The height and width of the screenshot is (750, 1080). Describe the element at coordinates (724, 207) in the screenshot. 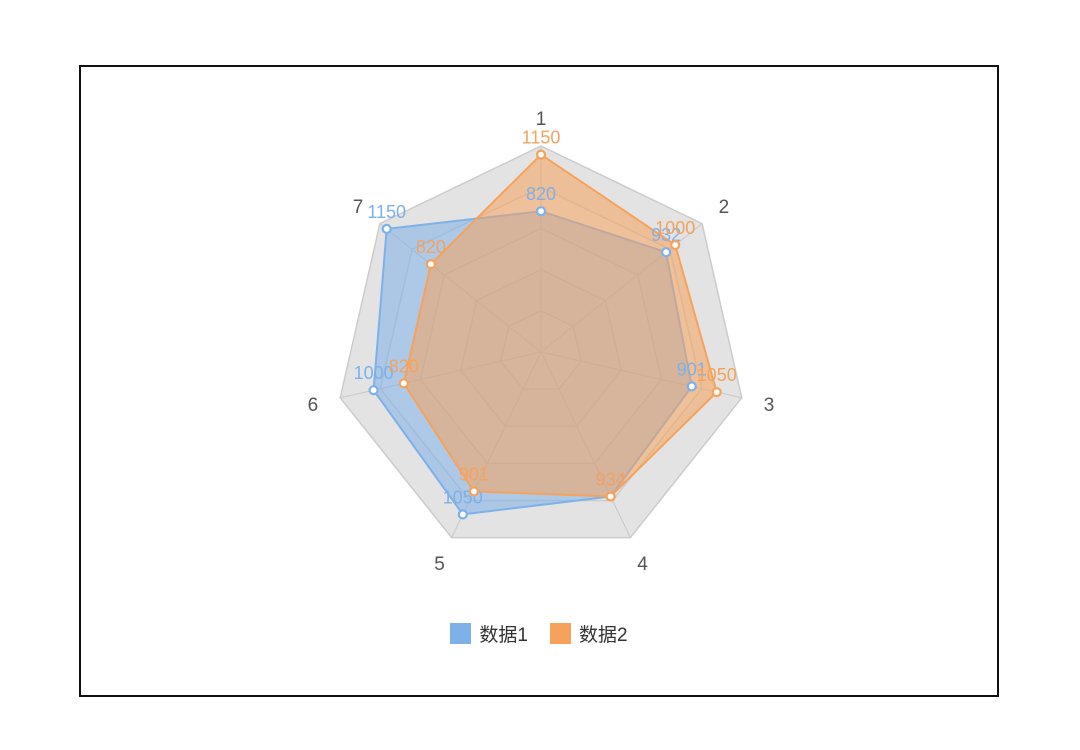

I see `axis-label-2: 2` at that location.